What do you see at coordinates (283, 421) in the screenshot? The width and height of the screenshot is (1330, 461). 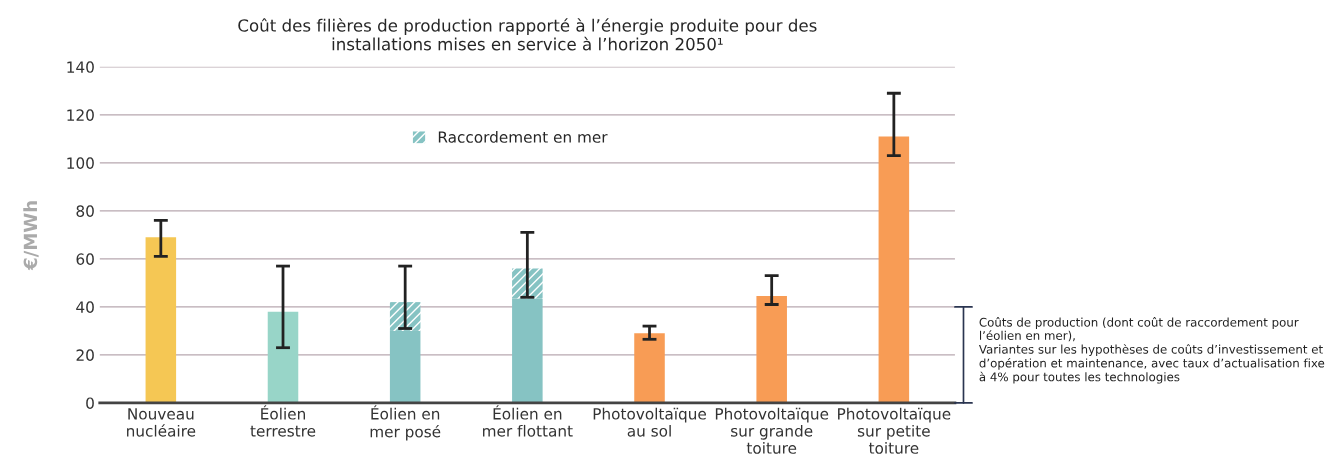 I see `x-tick-label: Éolien terrestre` at bounding box center [283, 421].